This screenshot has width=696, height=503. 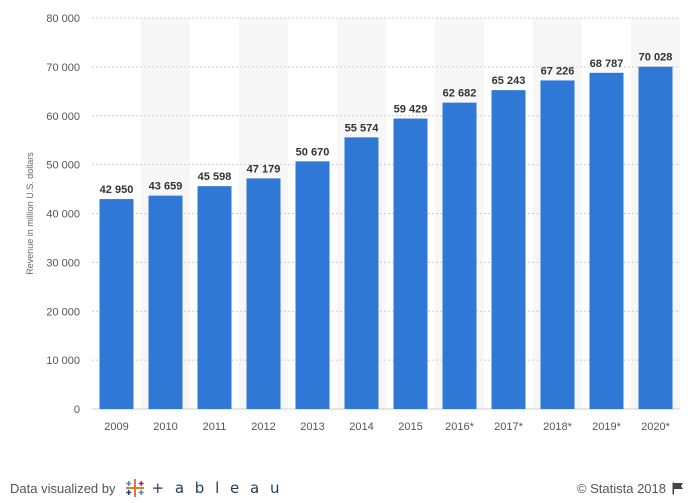 I want to click on data-label: 45 598, so click(x=215, y=177).